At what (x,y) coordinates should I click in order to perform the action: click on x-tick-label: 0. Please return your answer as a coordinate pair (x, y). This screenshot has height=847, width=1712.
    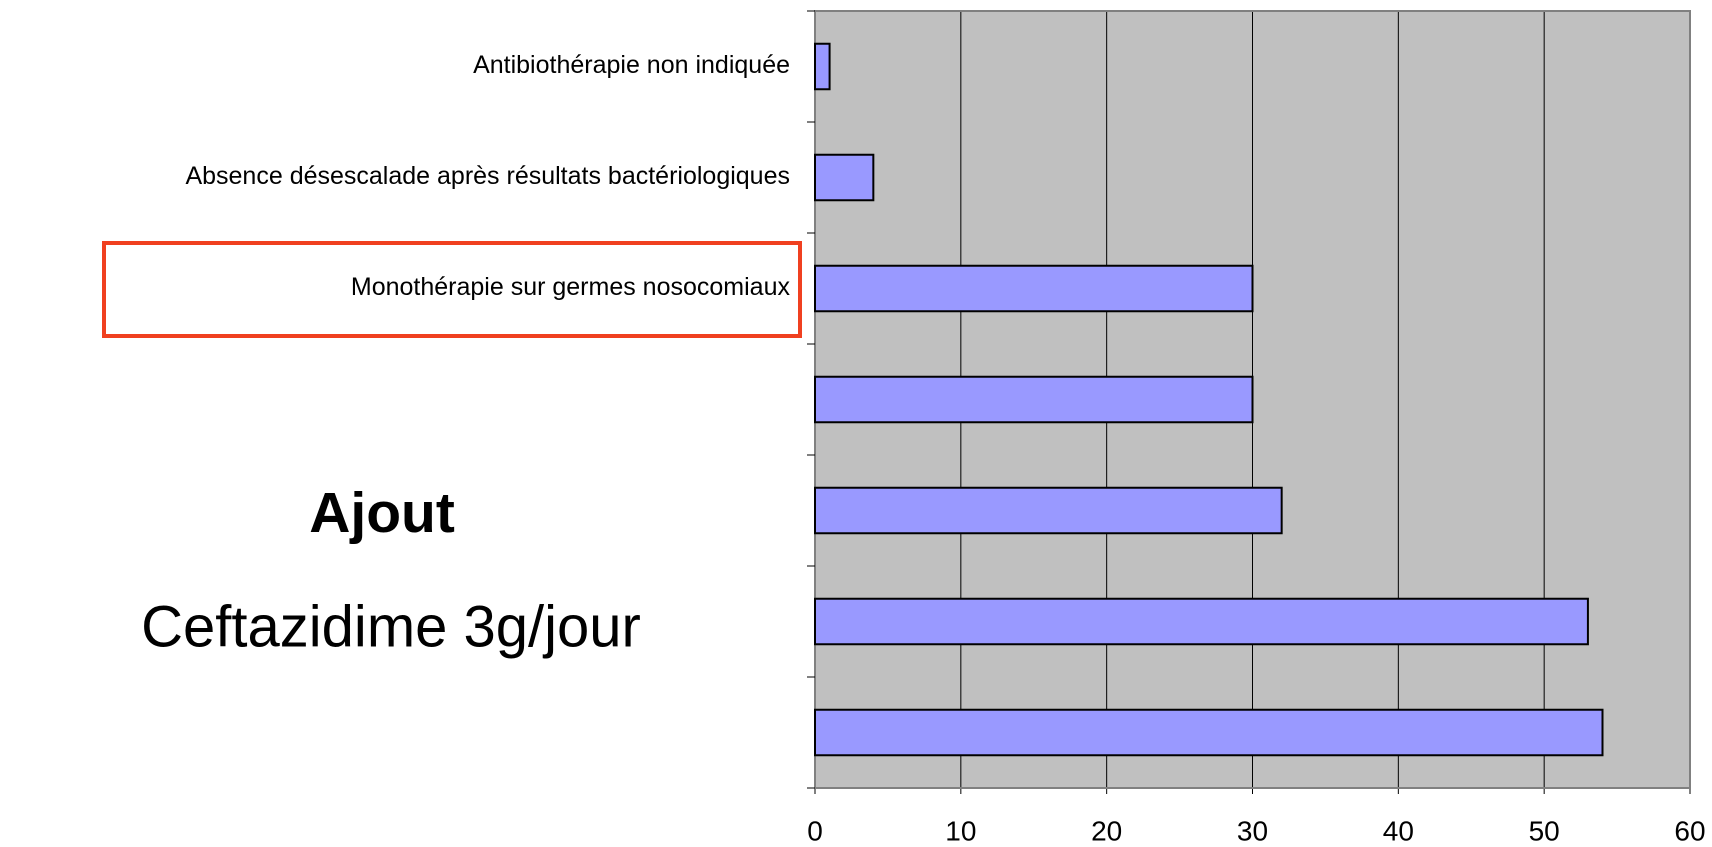
    Looking at the image, I should click on (815, 830).